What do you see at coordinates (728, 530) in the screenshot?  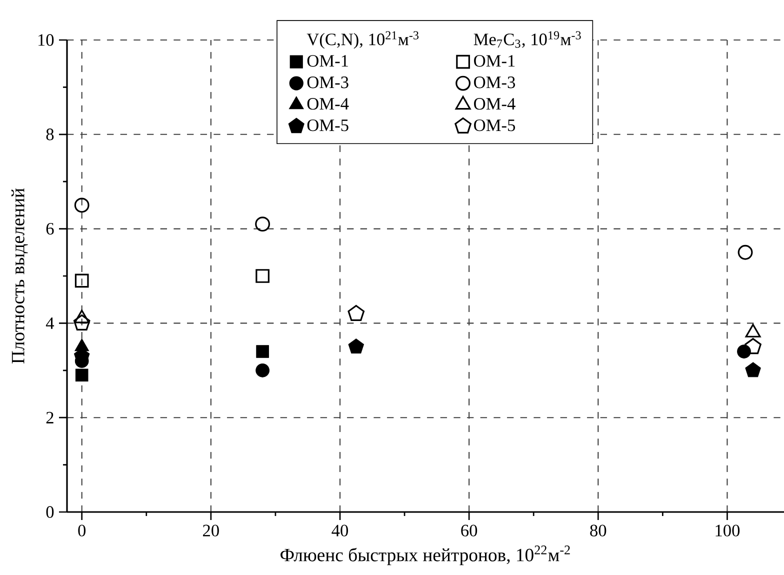 I see `x-tick-label: 100` at bounding box center [728, 530].